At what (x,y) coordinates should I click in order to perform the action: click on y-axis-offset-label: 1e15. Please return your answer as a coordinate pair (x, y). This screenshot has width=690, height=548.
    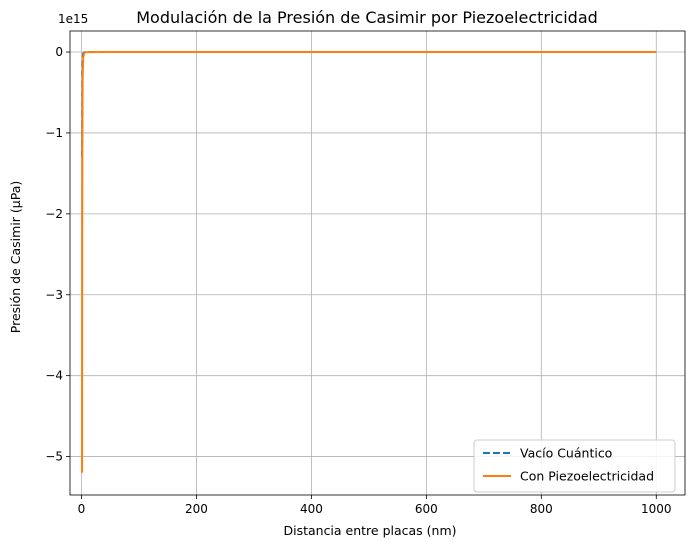
    Looking at the image, I should click on (73, 19).